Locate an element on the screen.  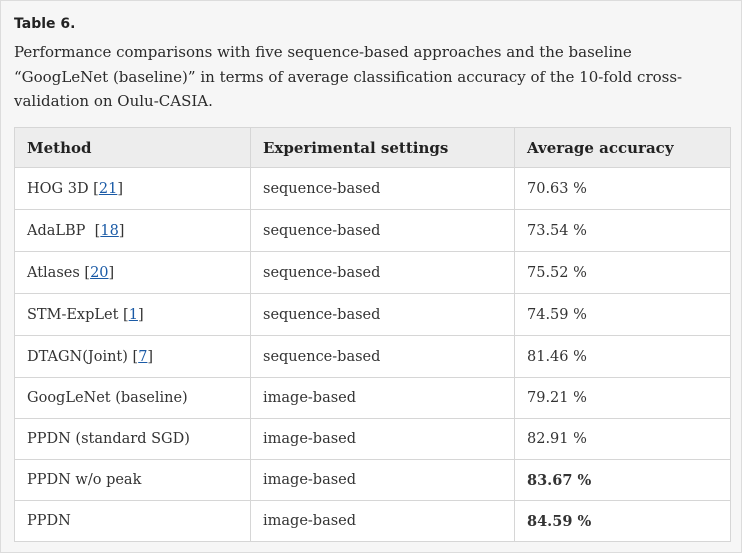
cell-method: STM-ExpLet [1] is located at coordinates (132, 314).